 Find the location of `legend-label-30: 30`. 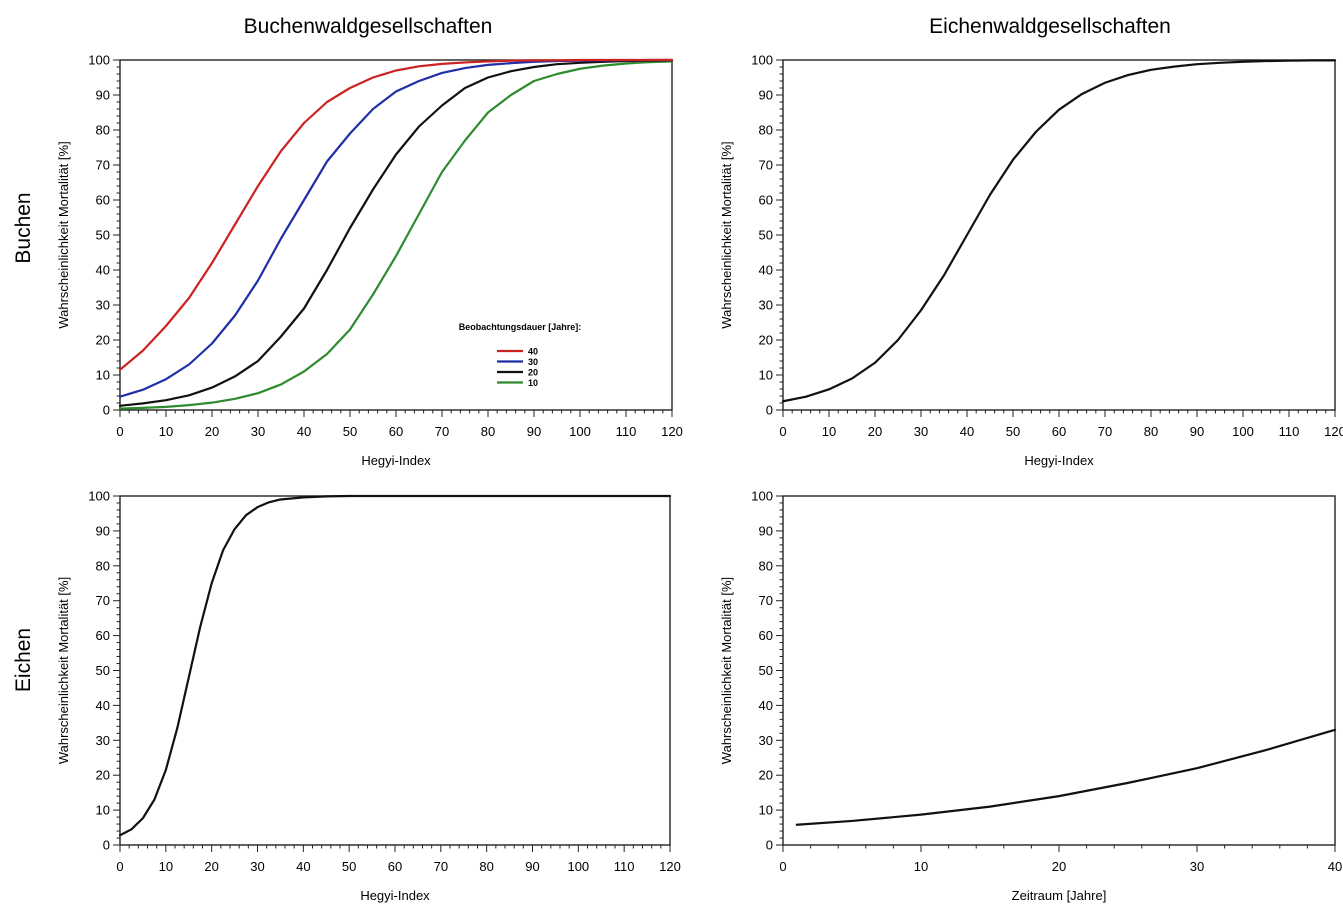

legend-label-30: 30 is located at coordinates (533, 362).